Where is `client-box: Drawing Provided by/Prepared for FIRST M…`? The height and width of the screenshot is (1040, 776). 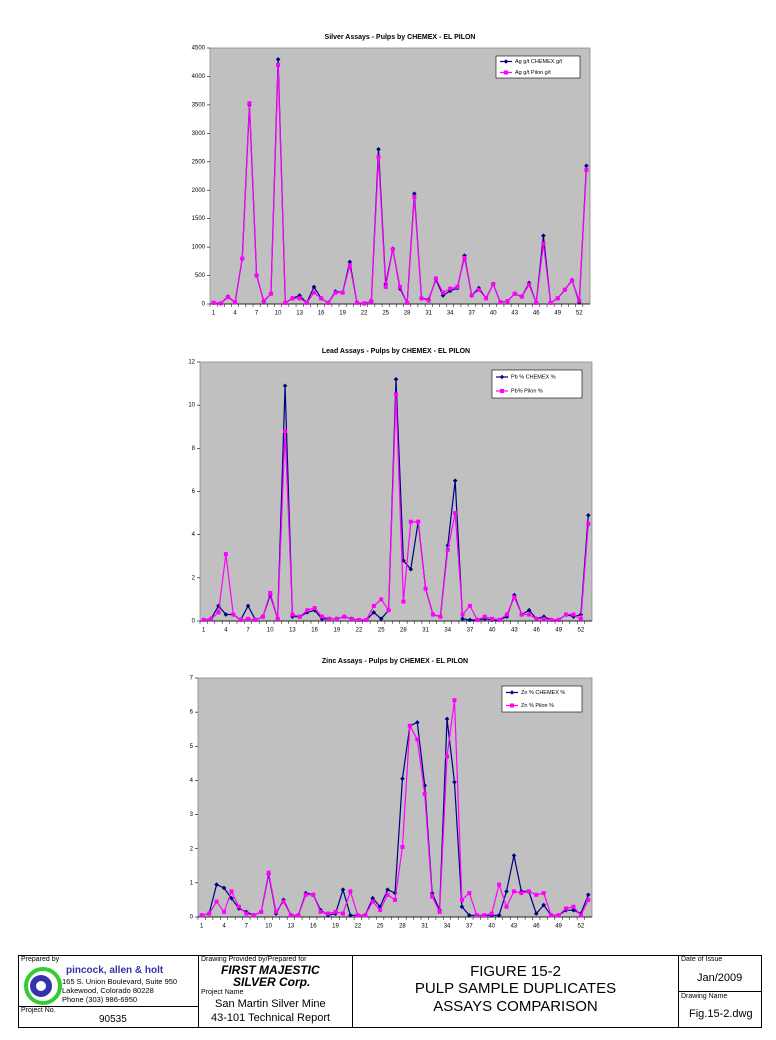
client-box: Drawing Provided by/Prepared for FIRST M… is located at coordinates (275, 991).